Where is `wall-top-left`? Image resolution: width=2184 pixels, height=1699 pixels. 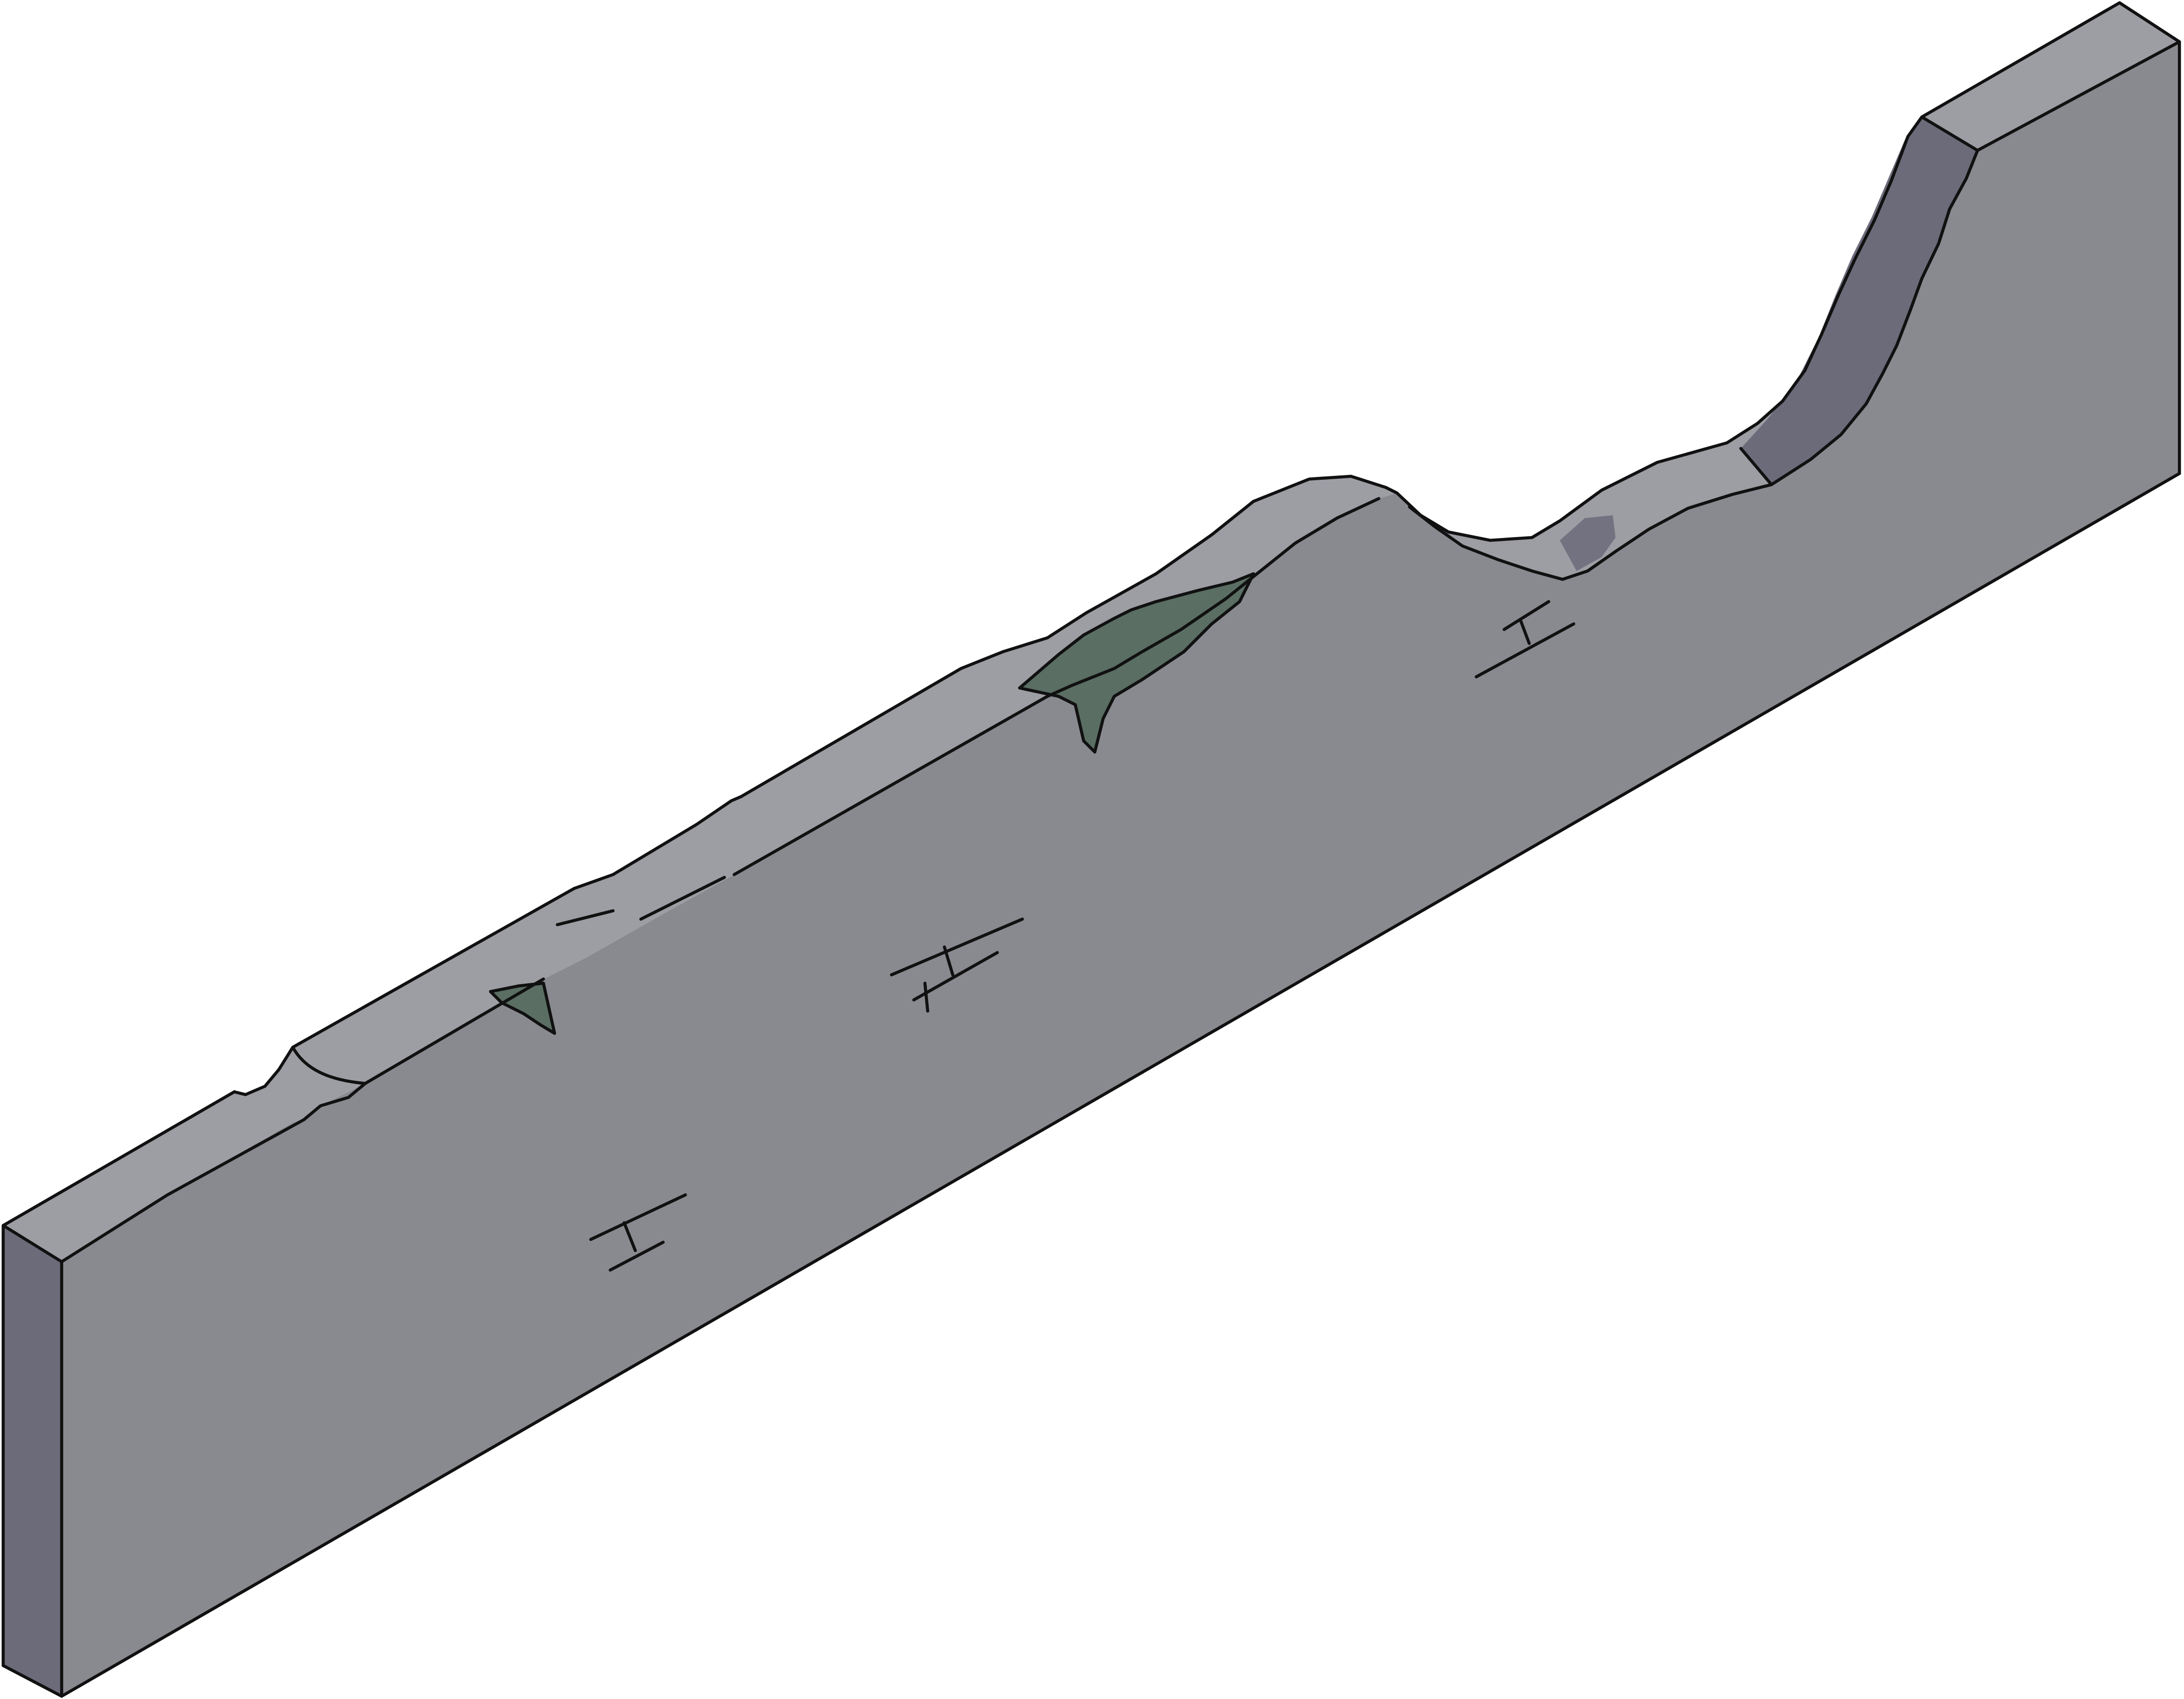 wall-top-left is located at coordinates (184, 1154).